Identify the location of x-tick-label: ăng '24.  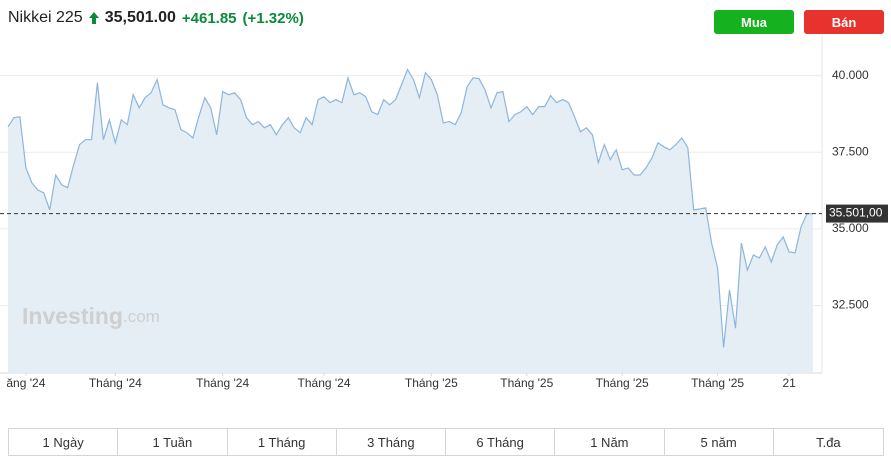
(25, 383).